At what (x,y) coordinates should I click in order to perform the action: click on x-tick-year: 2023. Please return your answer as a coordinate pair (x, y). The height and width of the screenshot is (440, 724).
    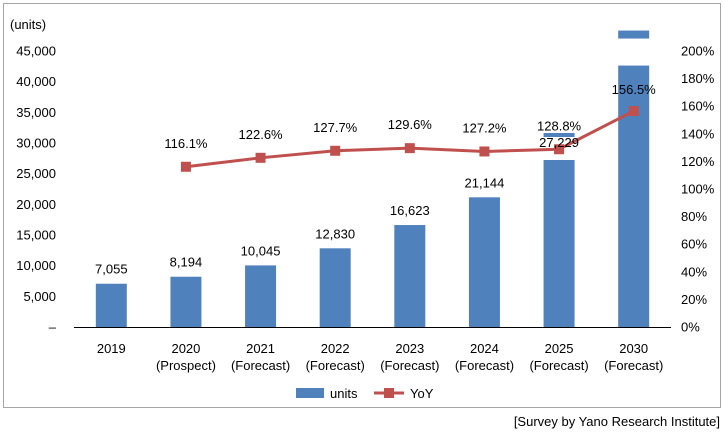
    Looking at the image, I should click on (409, 348).